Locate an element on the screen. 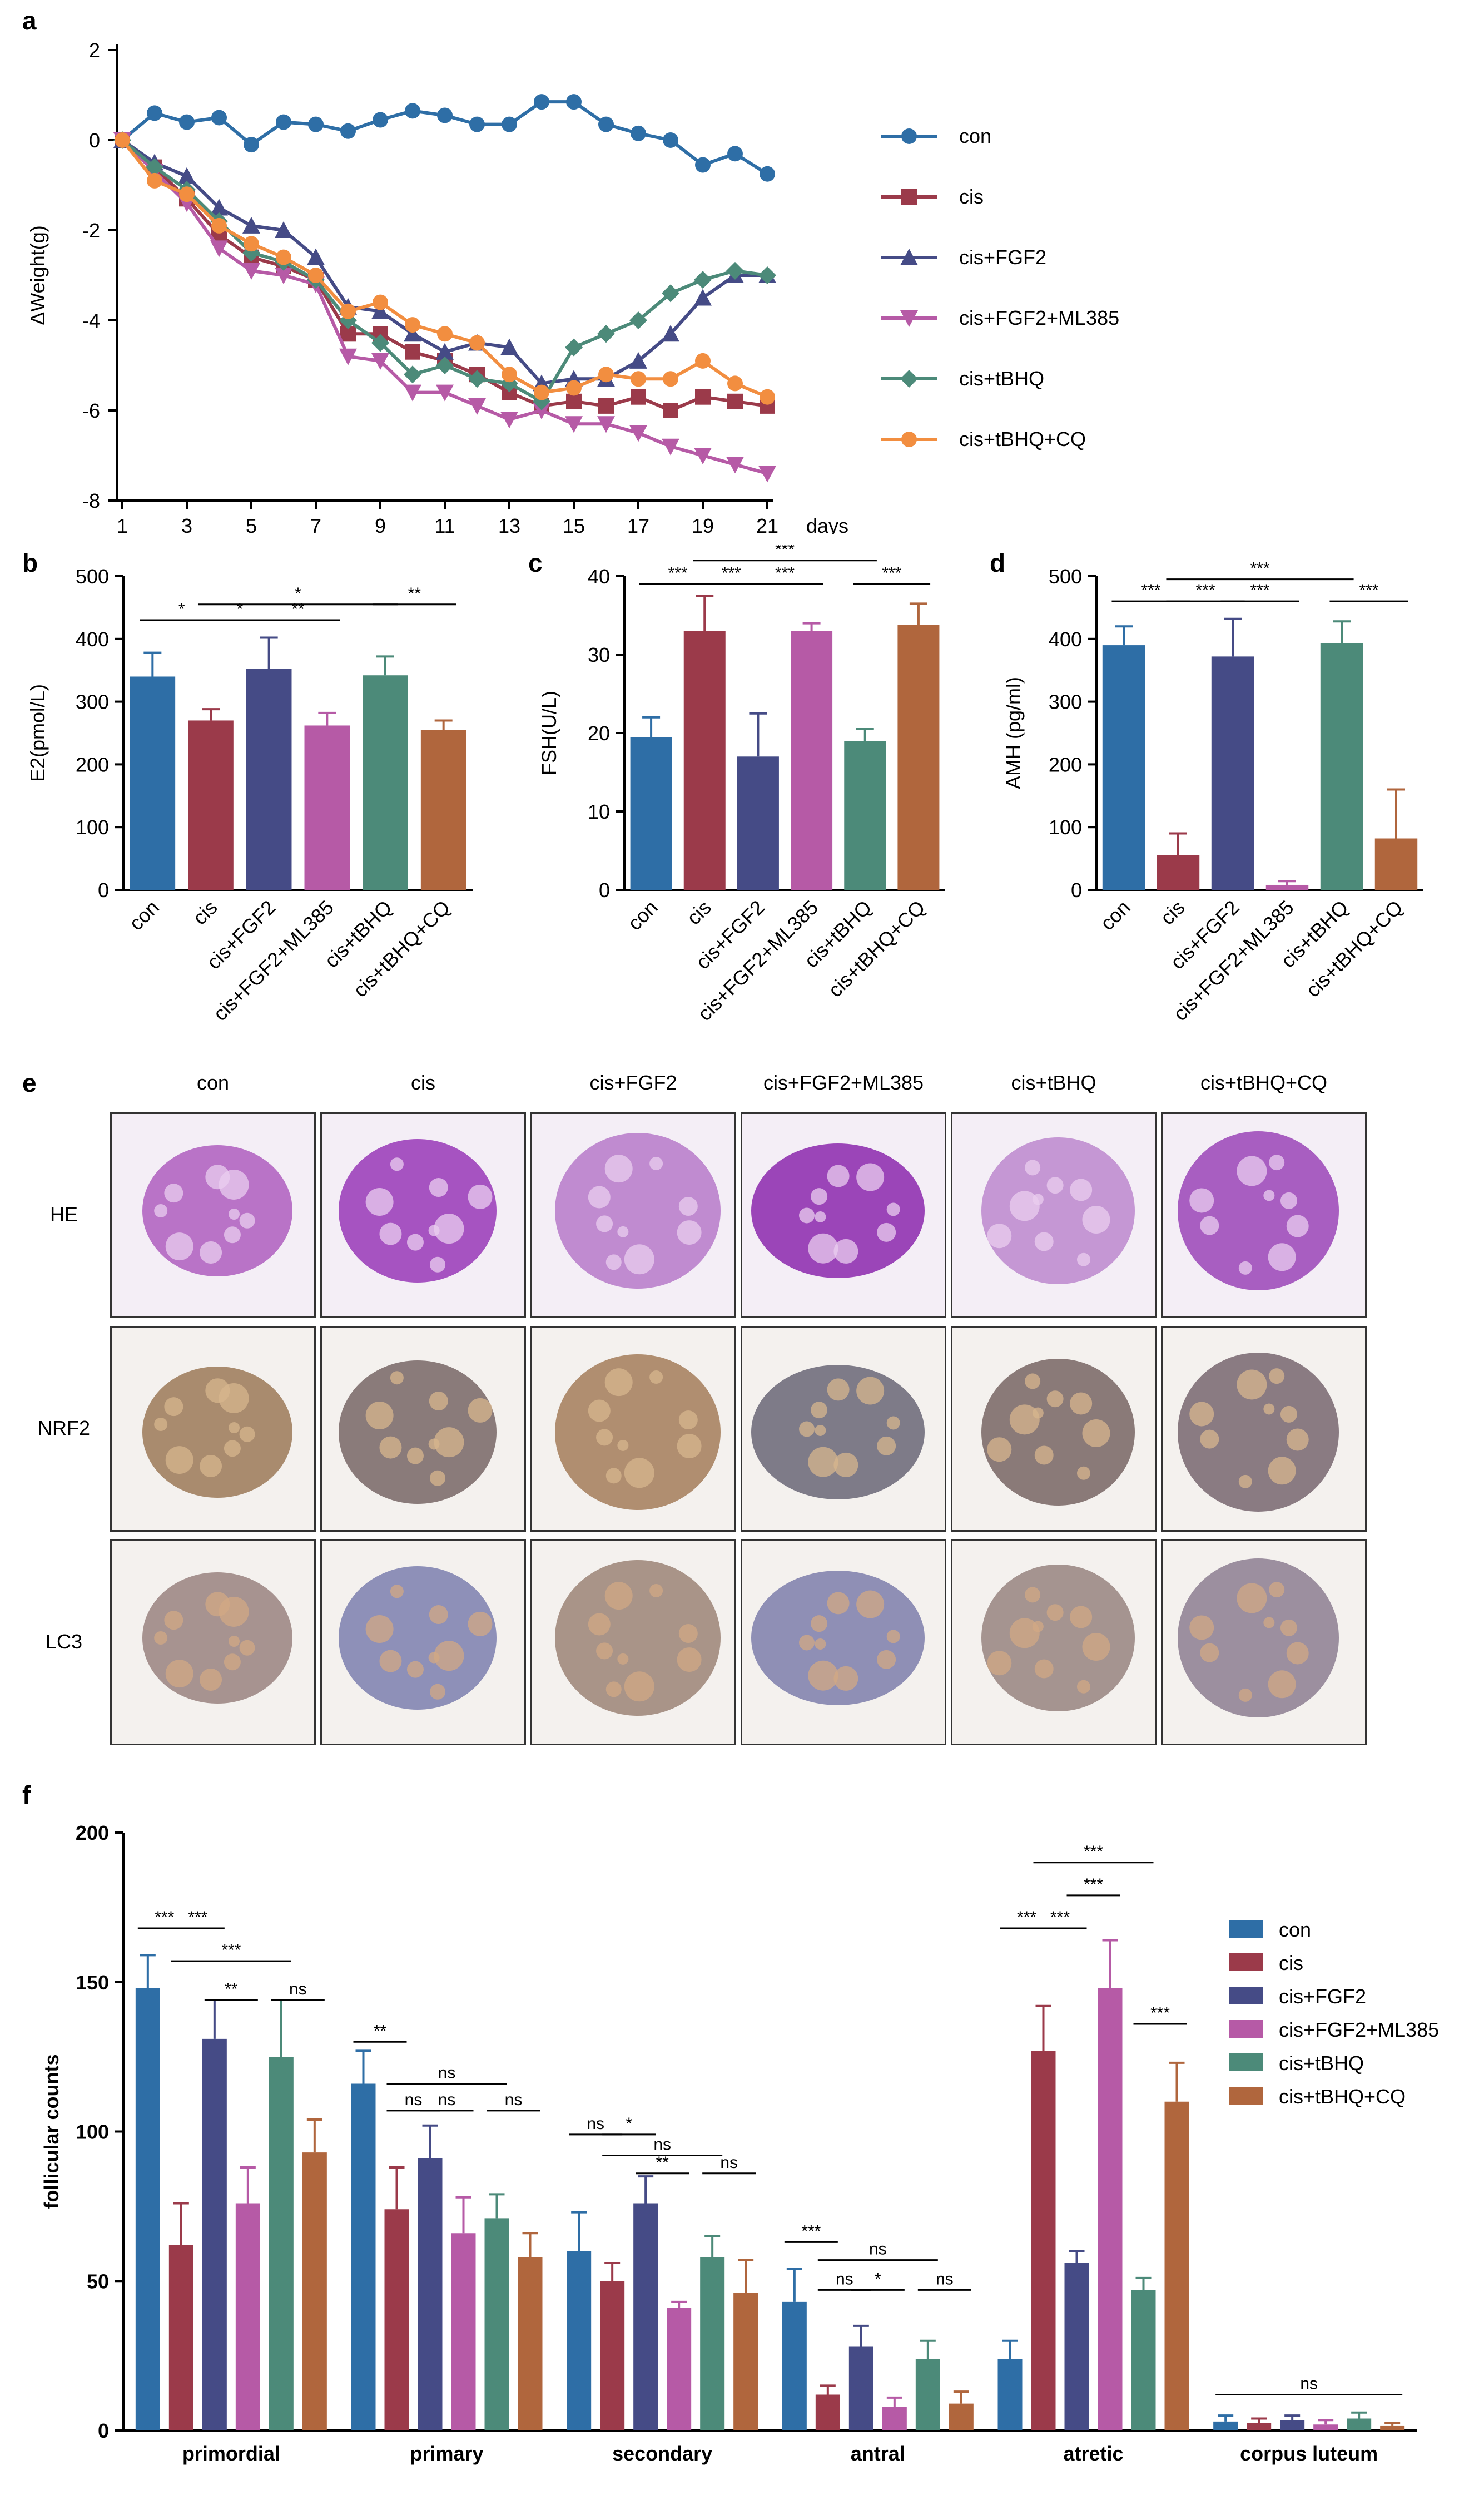 Image resolution: width=1484 pixels, height=2510 pixels. significance-label: * is located at coordinates (878, 2279).